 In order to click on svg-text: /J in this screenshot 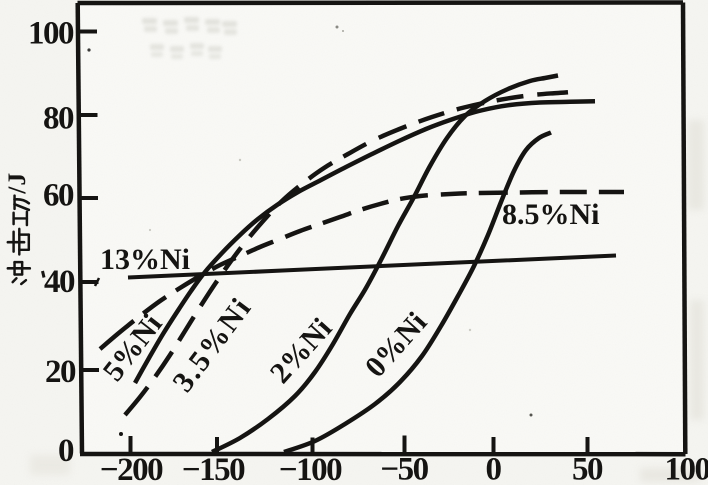, I will do `click(16, 183)`.